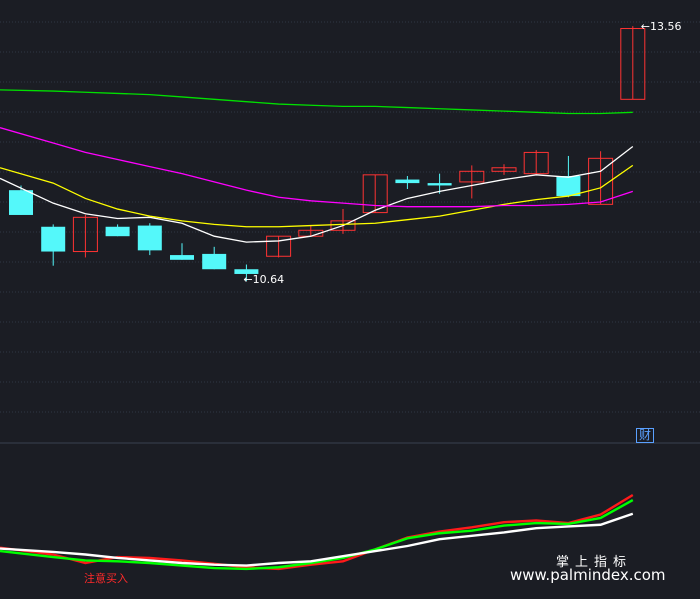  Describe the element at coordinates (263, 279) in the screenshot. I see `low-price-label: ←10.64` at that location.